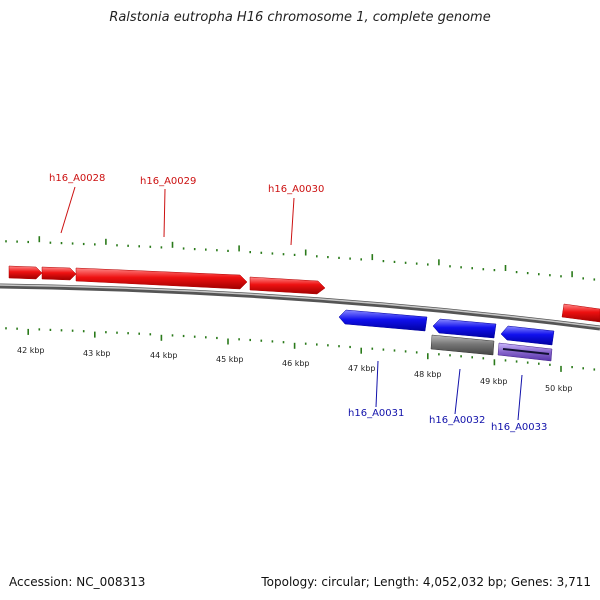 The image size is (600, 600). I want to click on scale-tick-label: 45 kbp, so click(230, 359).